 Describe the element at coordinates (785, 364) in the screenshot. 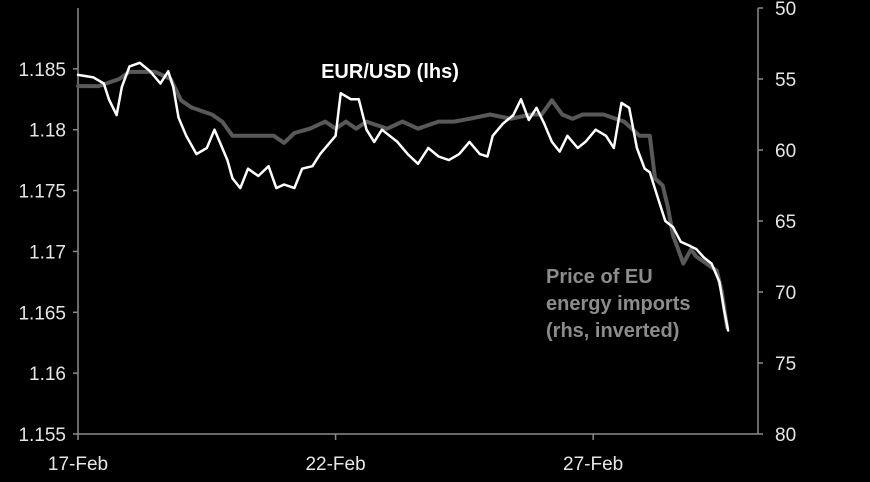

I see `right-axis-tick-label: 75` at that location.